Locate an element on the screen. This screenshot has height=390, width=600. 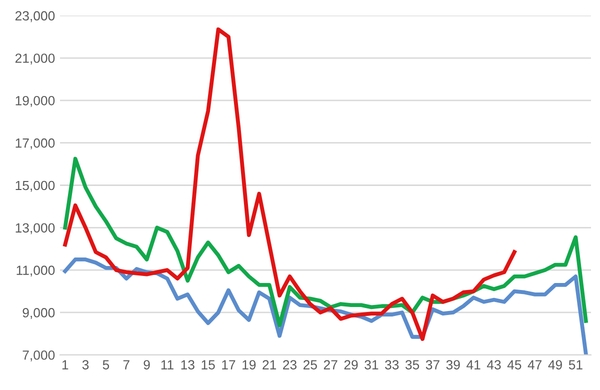
x-tick-label: 45 is located at coordinates (514, 365).